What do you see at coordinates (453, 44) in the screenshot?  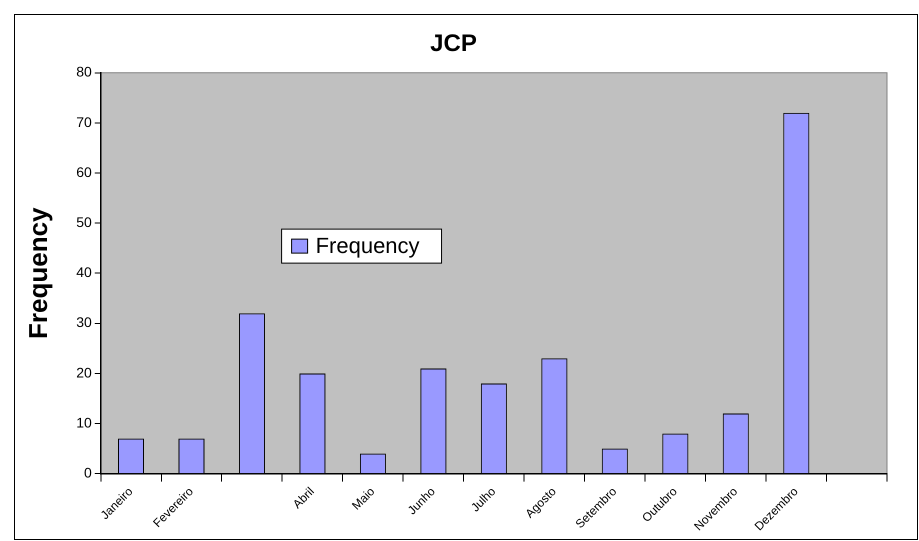 I see `chart-title: JCP` at bounding box center [453, 44].